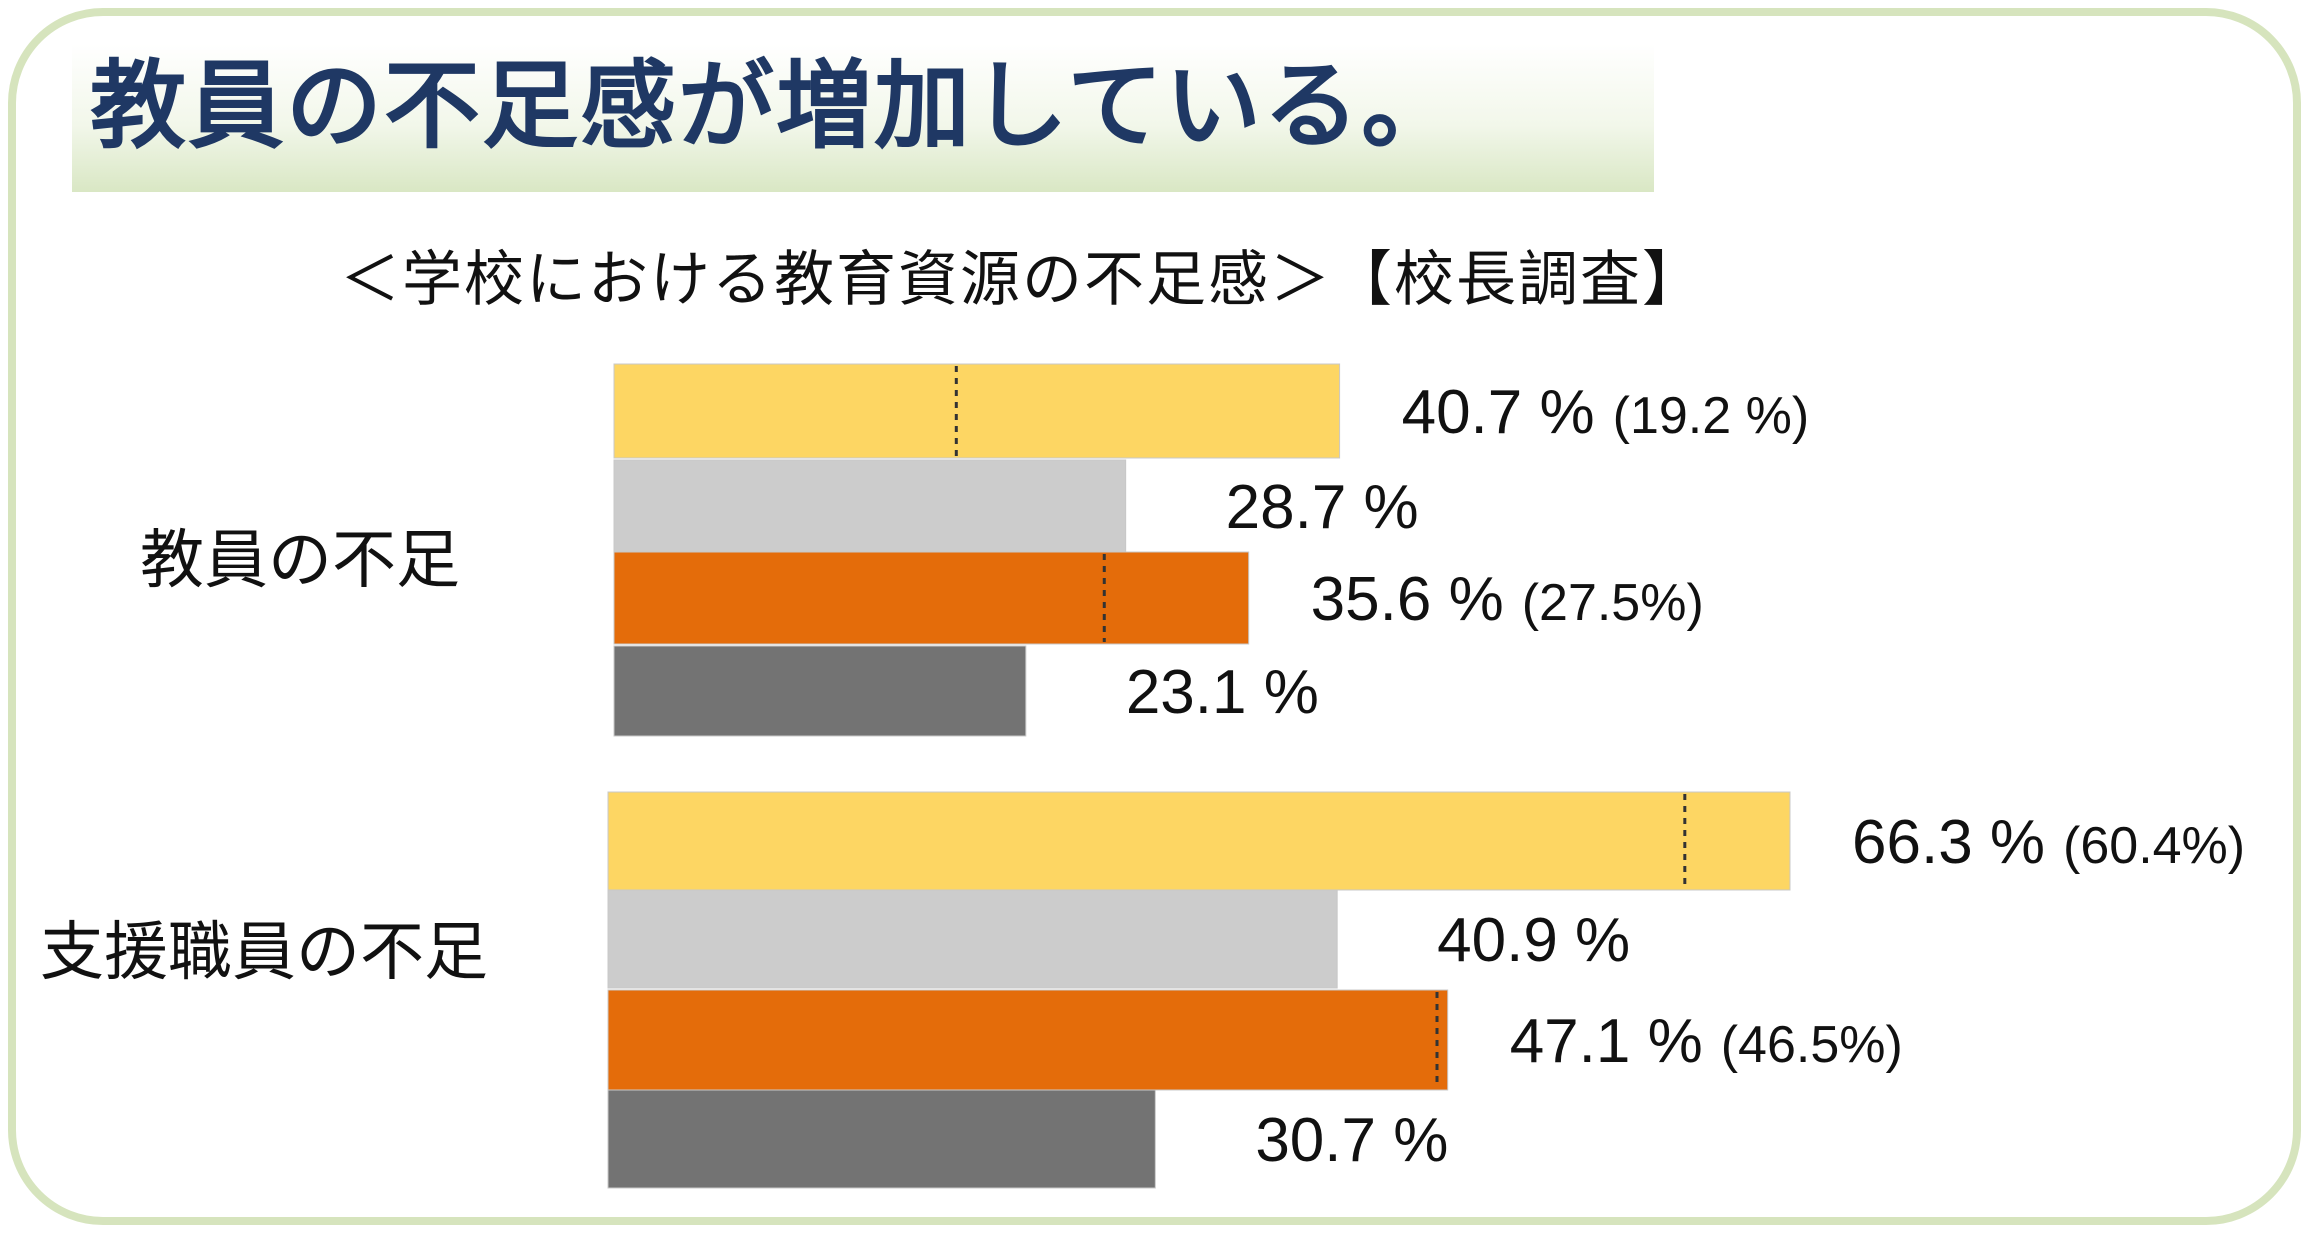 The width and height of the screenshot is (2321, 1241). What do you see at coordinates (2048, 842) in the screenshot?
I see `data-label: 66.3 % (60.4%)` at bounding box center [2048, 842].